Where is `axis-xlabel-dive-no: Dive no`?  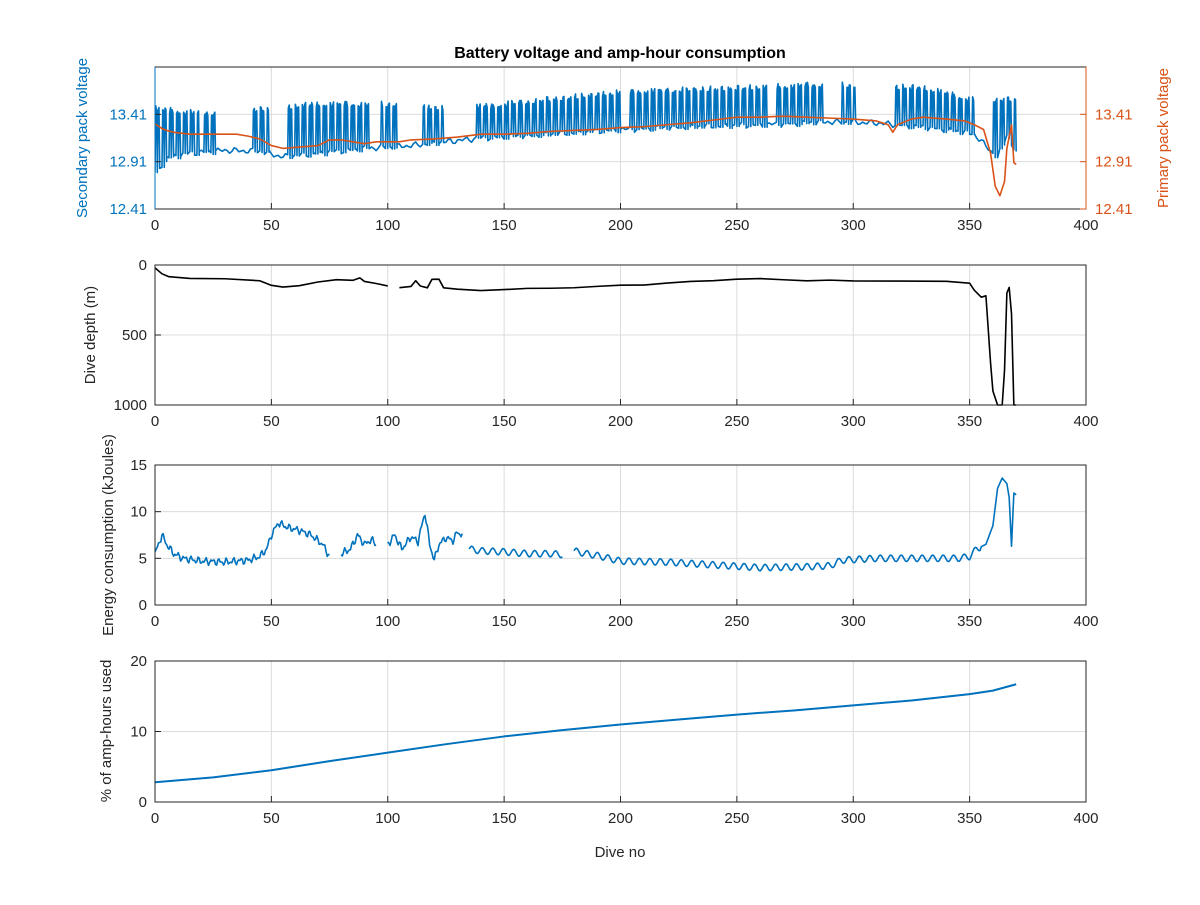
axis-xlabel-dive-no: Dive no is located at coordinates (620, 852).